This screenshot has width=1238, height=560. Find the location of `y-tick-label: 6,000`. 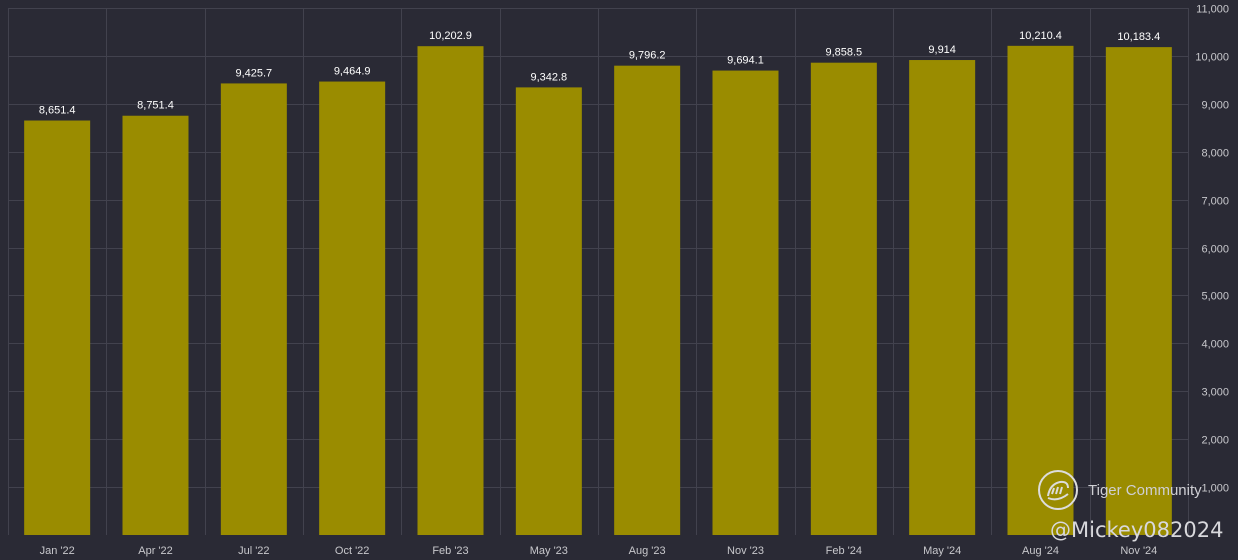

y-tick-label: 6,000 is located at coordinates (1215, 250).